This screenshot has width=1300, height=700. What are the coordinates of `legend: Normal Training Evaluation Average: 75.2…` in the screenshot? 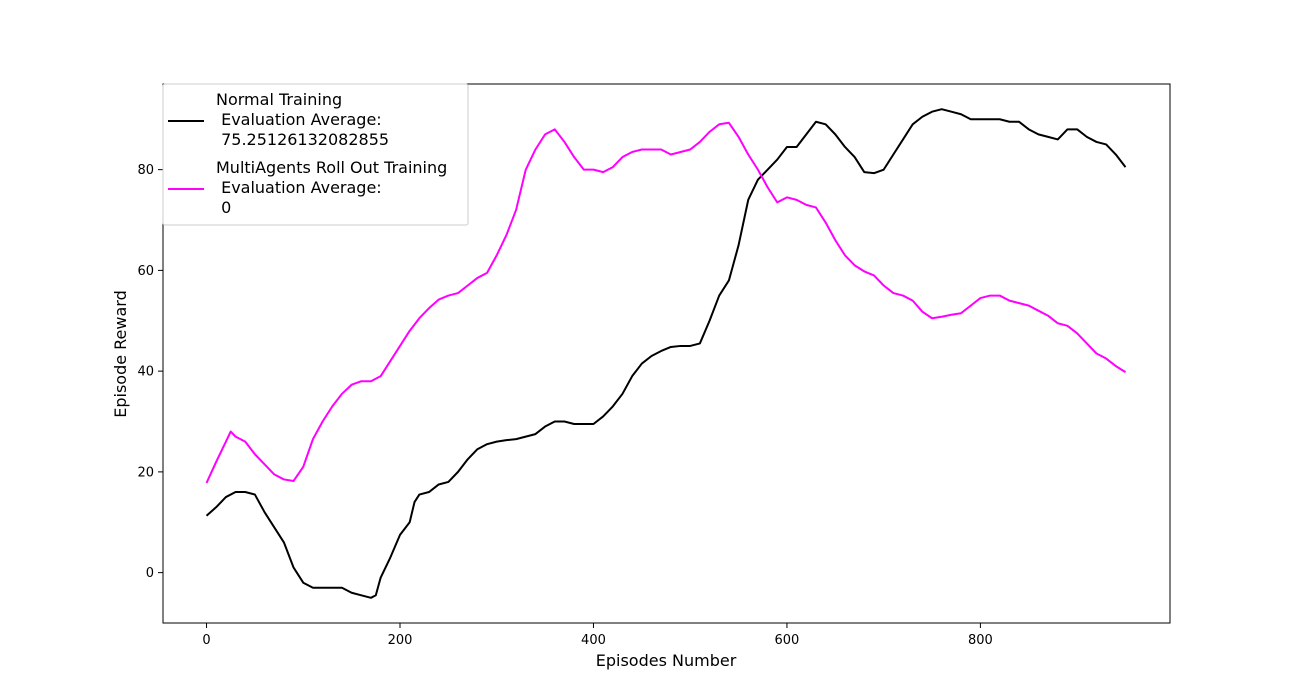 It's located at (315, 154).